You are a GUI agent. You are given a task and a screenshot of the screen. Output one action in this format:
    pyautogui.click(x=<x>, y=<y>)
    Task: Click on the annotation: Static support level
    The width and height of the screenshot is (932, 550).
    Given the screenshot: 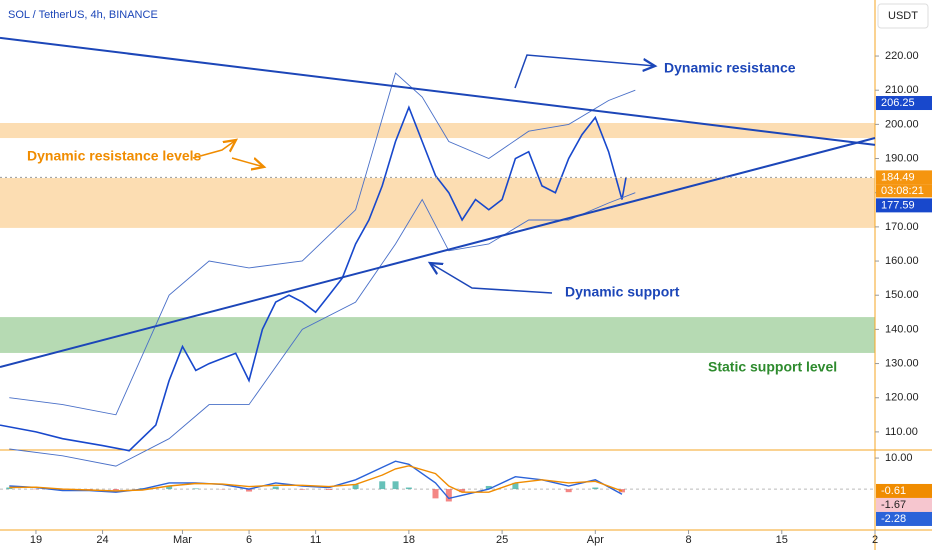 What is the action you would take?
    pyautogui.click(x=772, y=367)
    